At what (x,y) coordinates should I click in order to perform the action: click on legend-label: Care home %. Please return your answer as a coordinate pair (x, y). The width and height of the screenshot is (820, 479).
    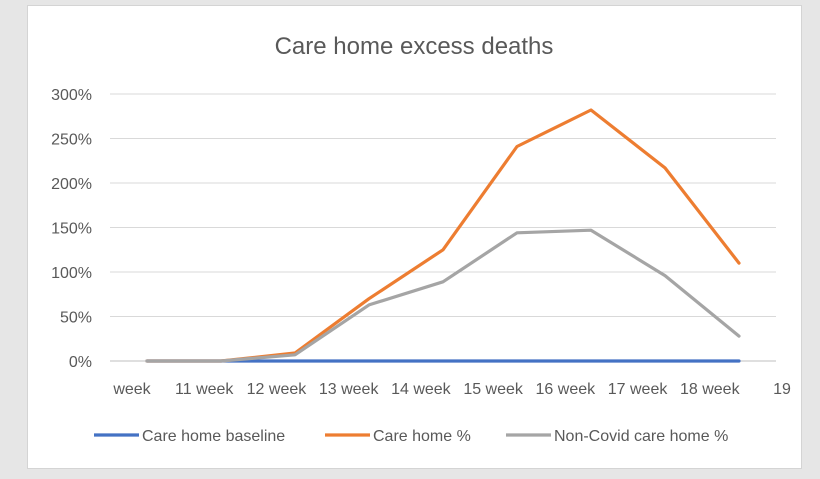
    Looking at the image, I should click on (422, 436).